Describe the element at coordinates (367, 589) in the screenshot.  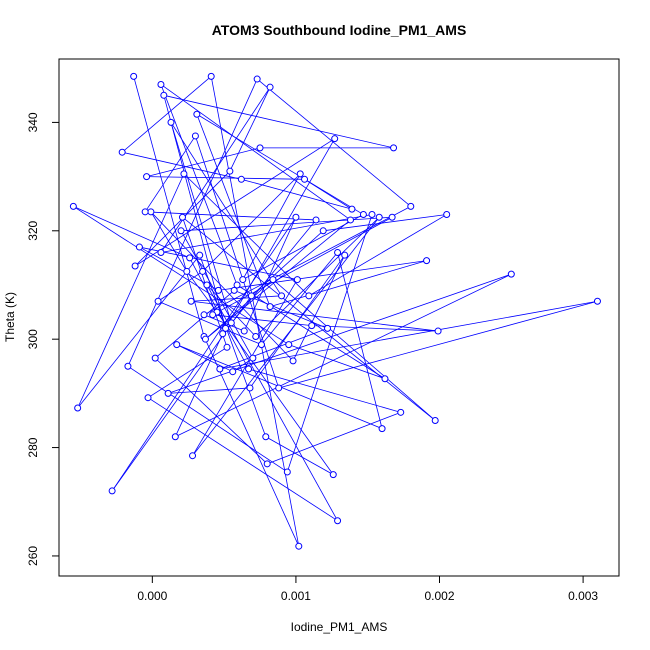
I see `x-axis: 0.000 0.001 0.002 0.003` at that location.